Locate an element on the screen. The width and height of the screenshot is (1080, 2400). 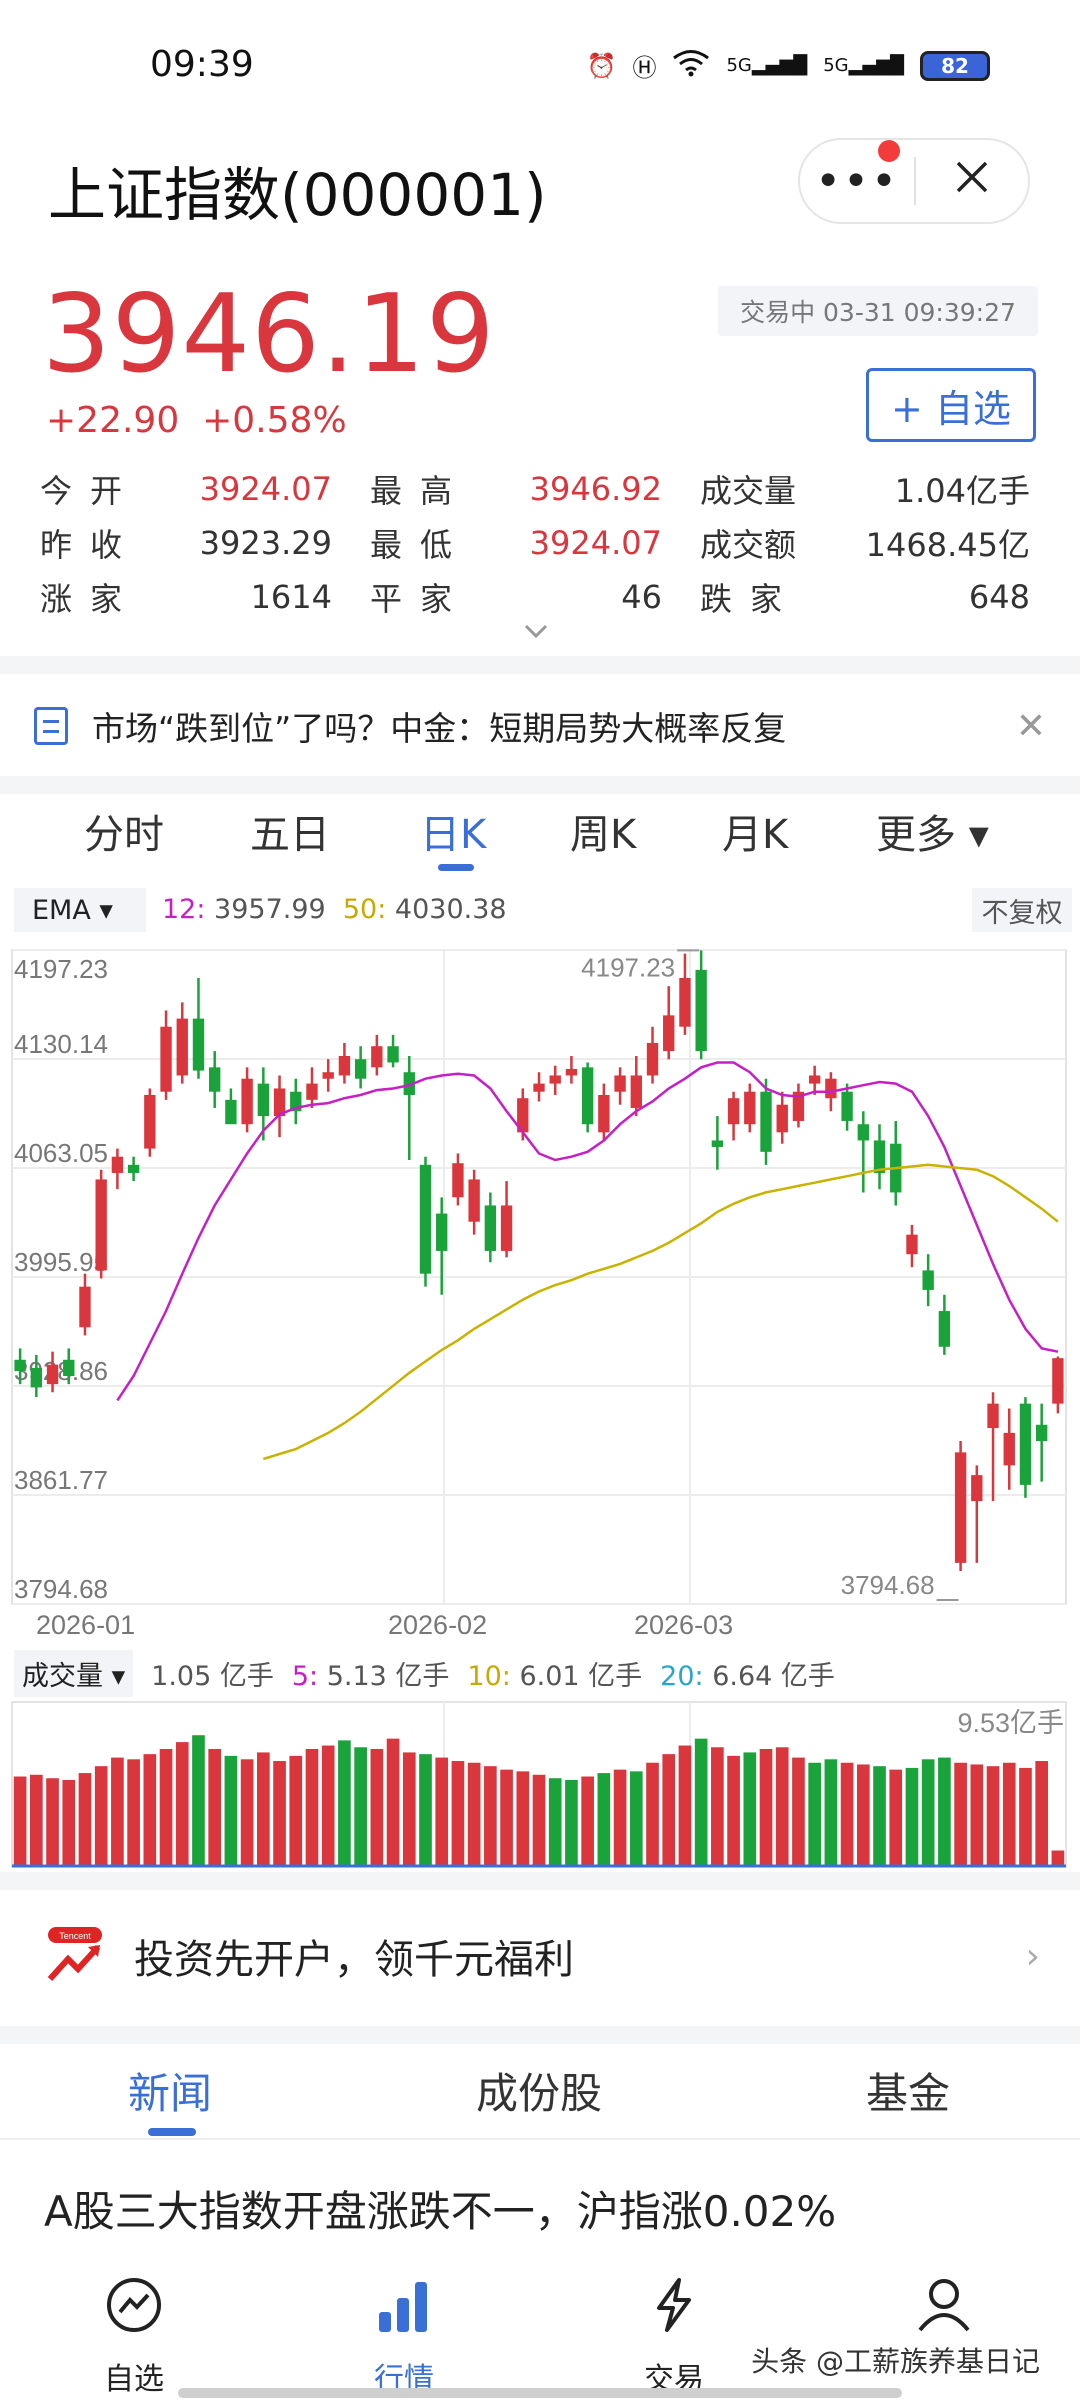
nav-watchlist: 自选 is located at coordinates (134, 2334).